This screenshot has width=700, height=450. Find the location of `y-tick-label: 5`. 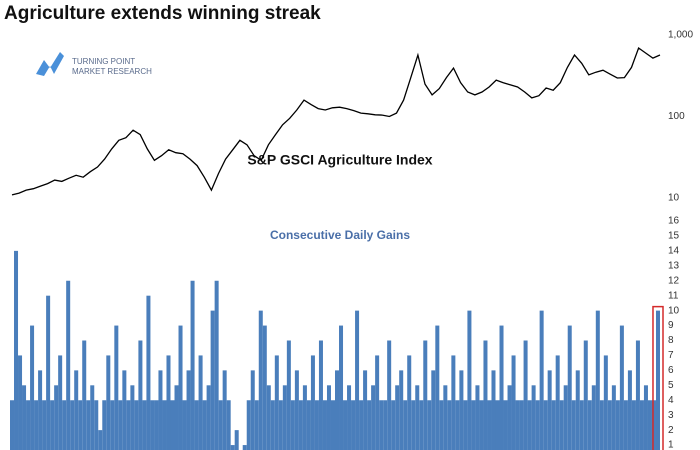

y-tick-label: 5 is located at coordinates (671, 385).